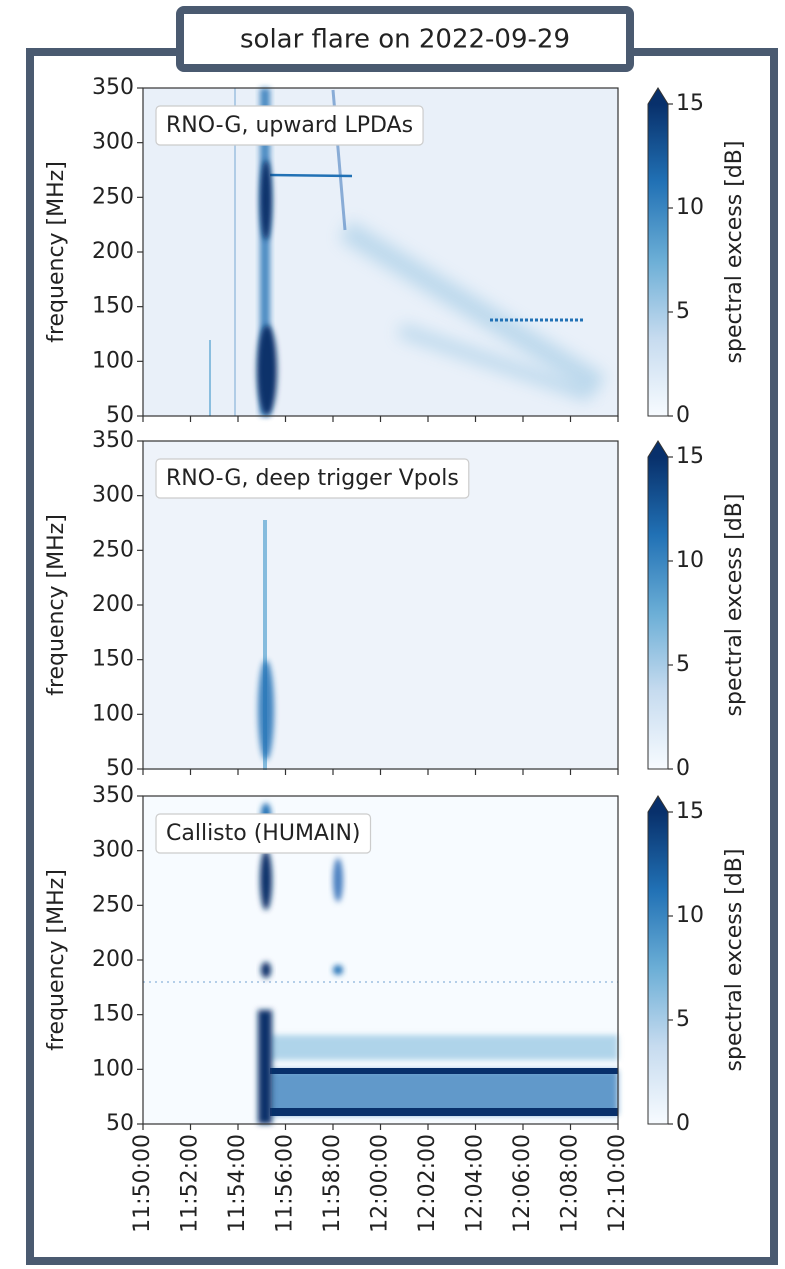  Describe the element at coordinates (427, 1183) in the screenshot. I see `x-tick-label: 12:02:00` at that location.